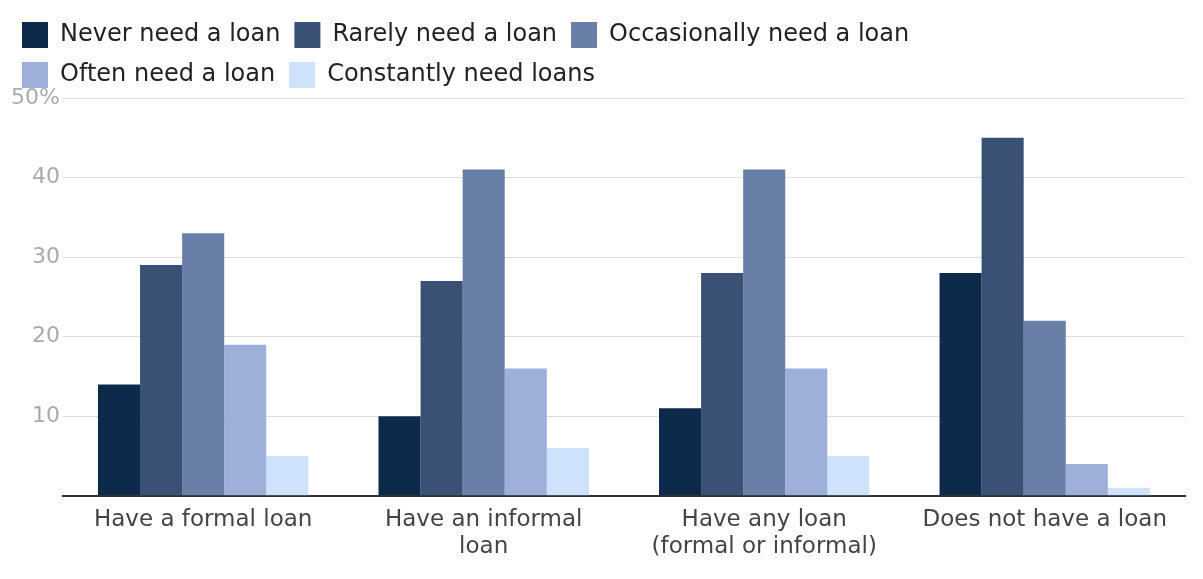 The height and width of the screenshot is (579, 1203). Describe the element at coordinates (170, 33) in the screenshot. I see `legend-label: Never need a loan` at that location.